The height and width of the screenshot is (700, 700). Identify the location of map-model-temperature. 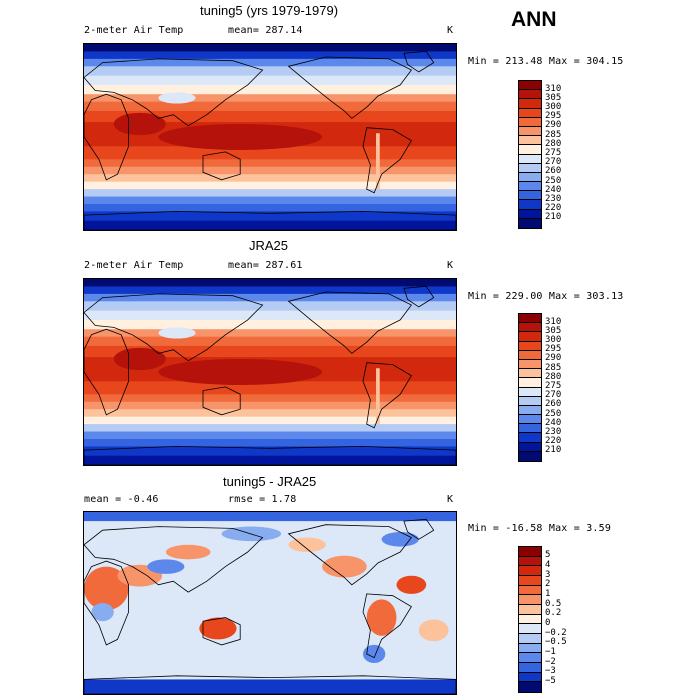
(270, 137).